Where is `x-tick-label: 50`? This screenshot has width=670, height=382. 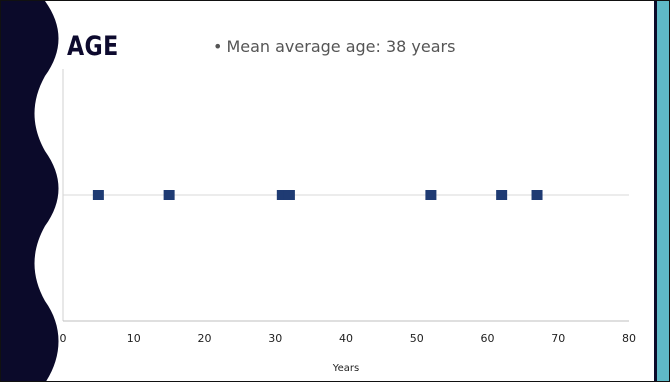 x-tick-label: 50 is located at coordinates (417, 338).